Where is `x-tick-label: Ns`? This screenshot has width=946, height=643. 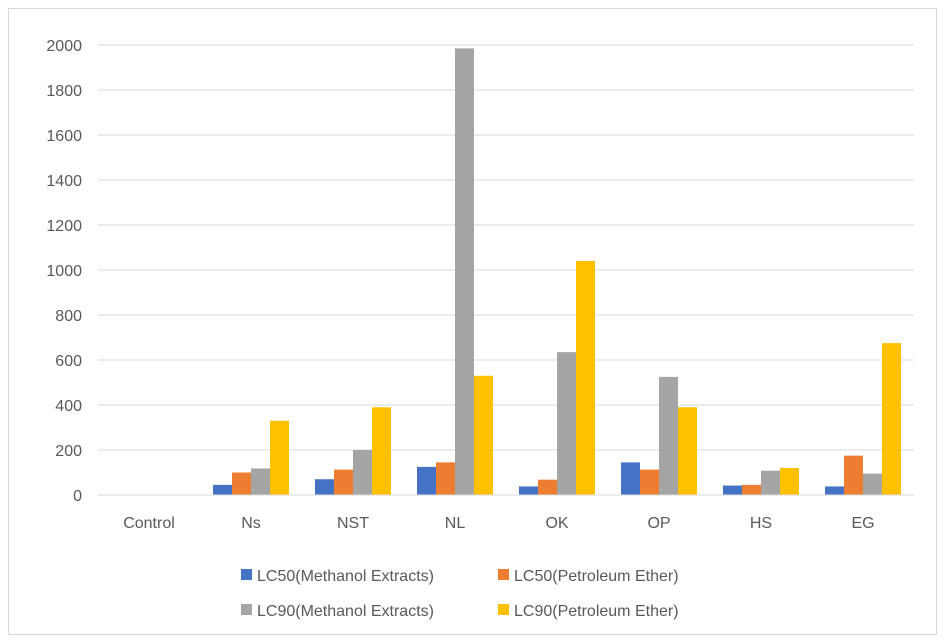 x-tick-label: Ns is located at coordinates (251, 523).